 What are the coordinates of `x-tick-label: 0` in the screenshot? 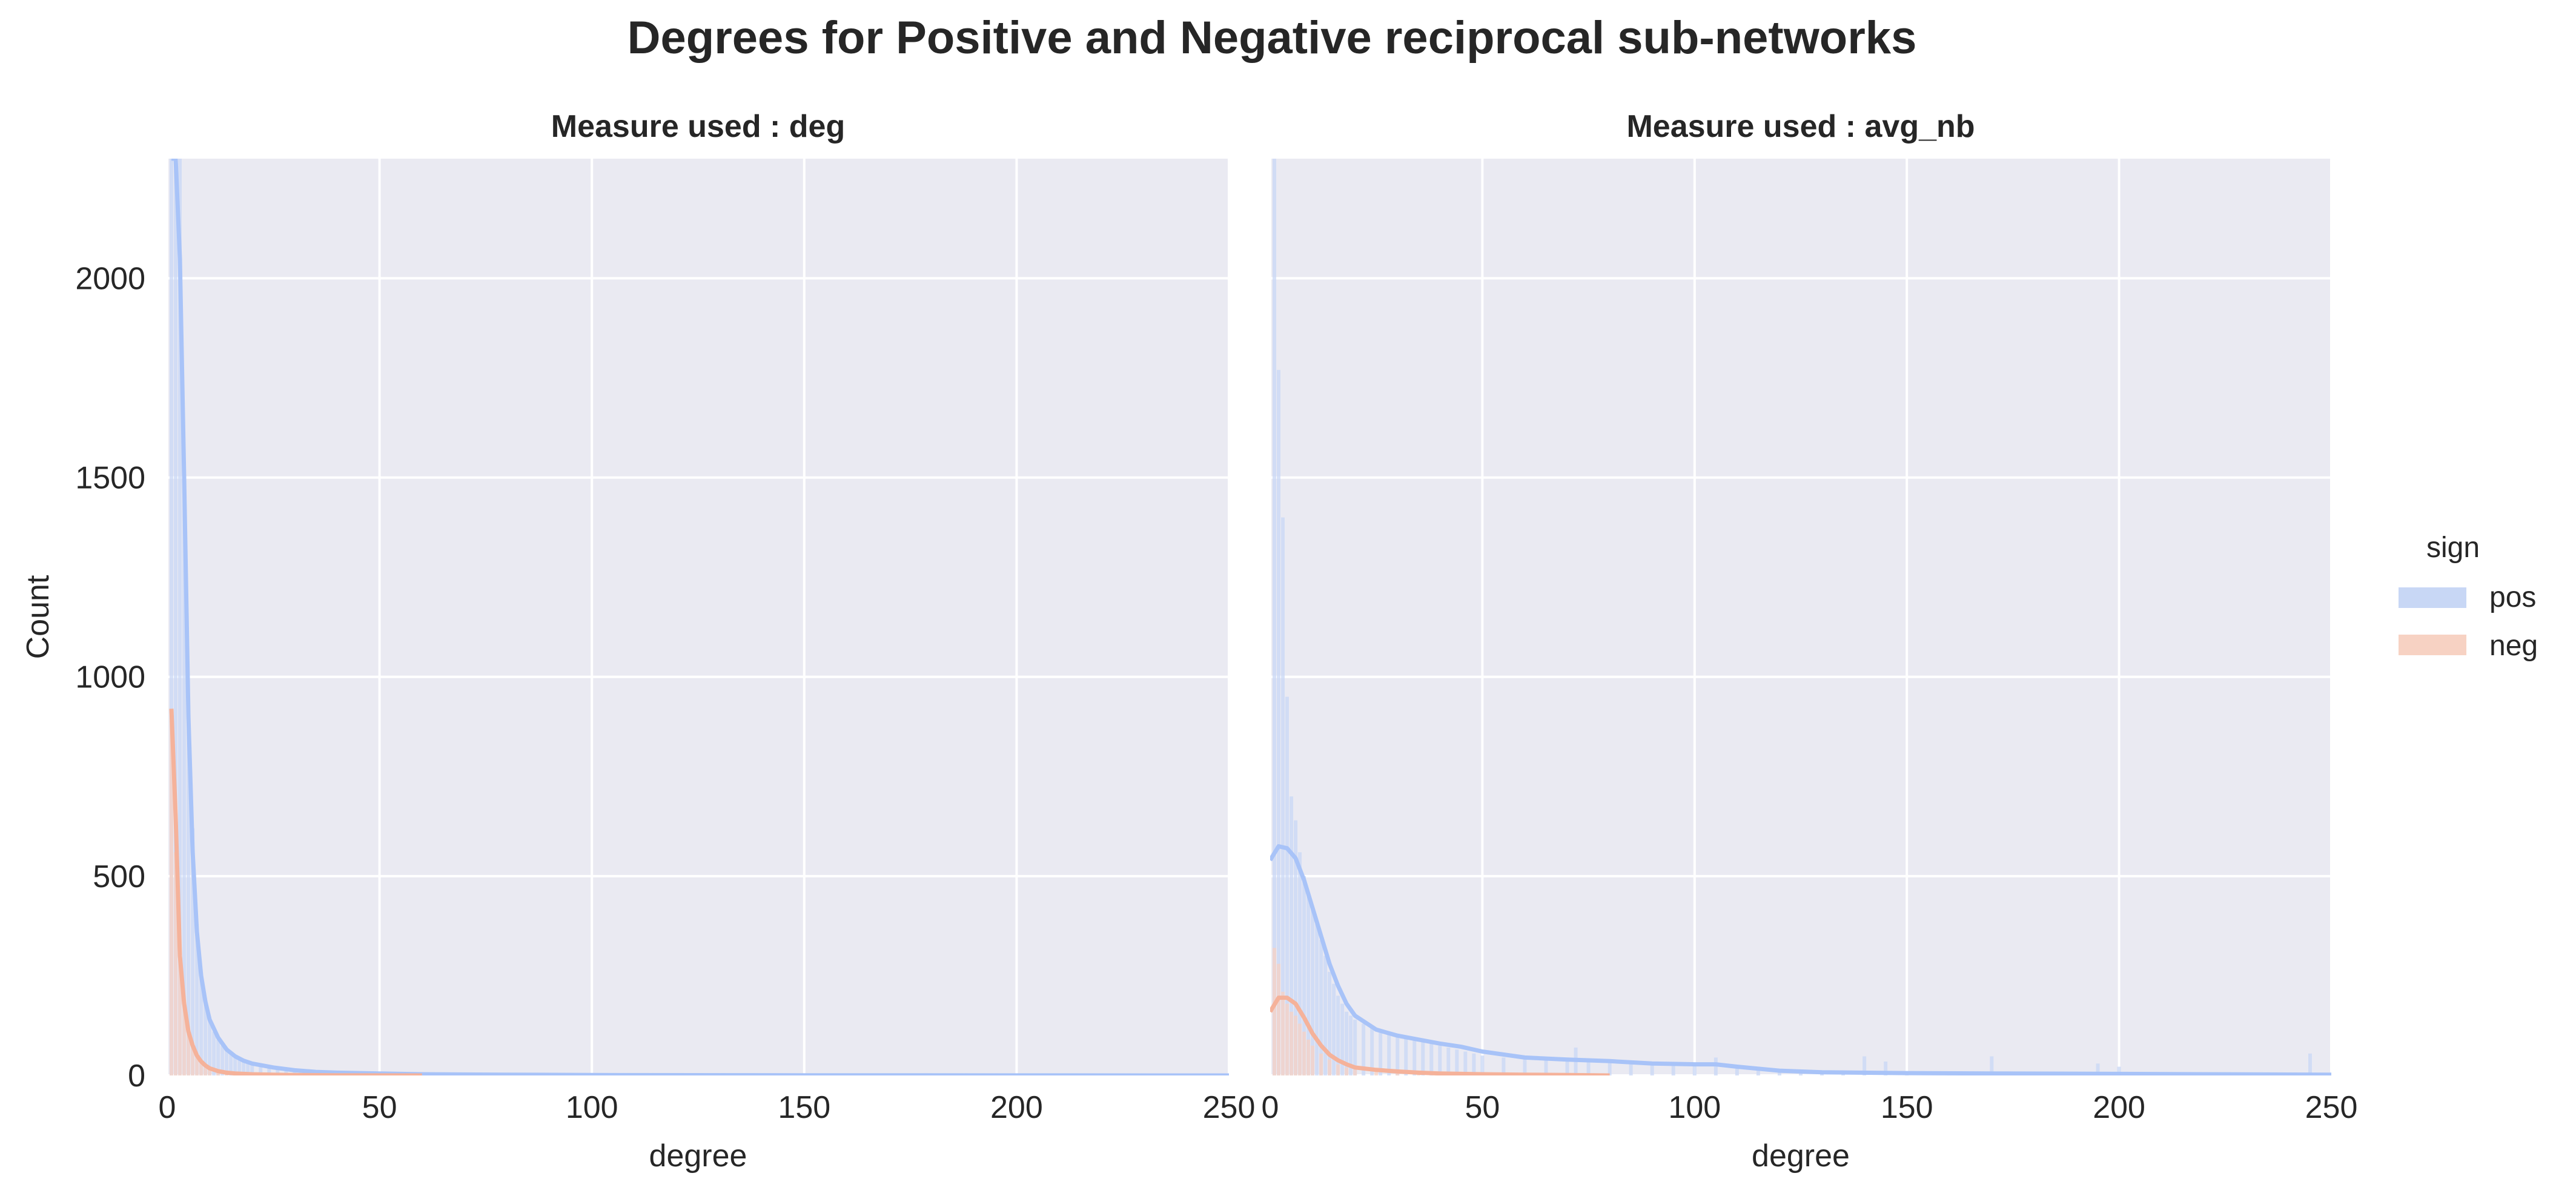 It's located at (1270, 1107).